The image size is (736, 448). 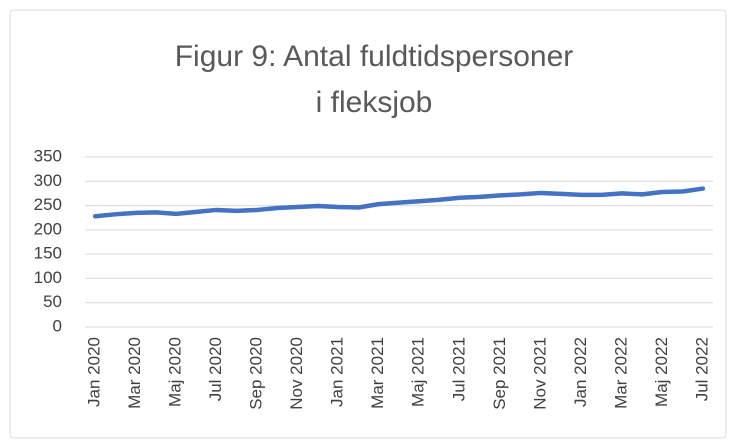 What do you see at coordinates (418, 372) in the screenshot?
I see `x-tick-label: Maj 2021` at bounding box center [418, 372].